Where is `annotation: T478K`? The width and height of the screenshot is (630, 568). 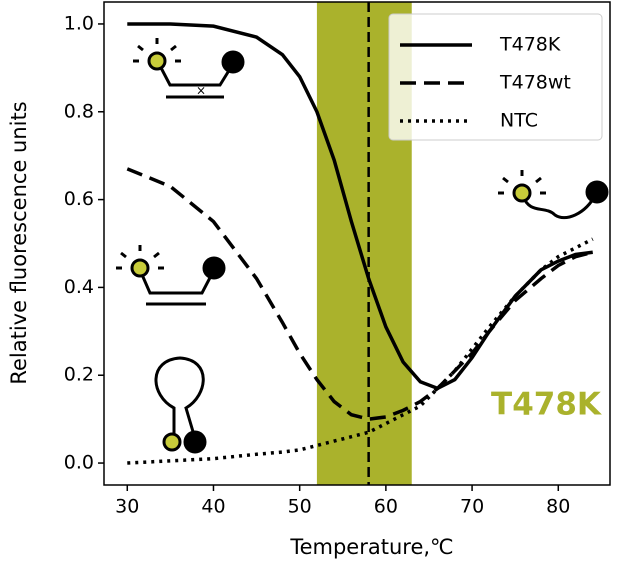 annotation: T478K is located at coordinates (546, 405).